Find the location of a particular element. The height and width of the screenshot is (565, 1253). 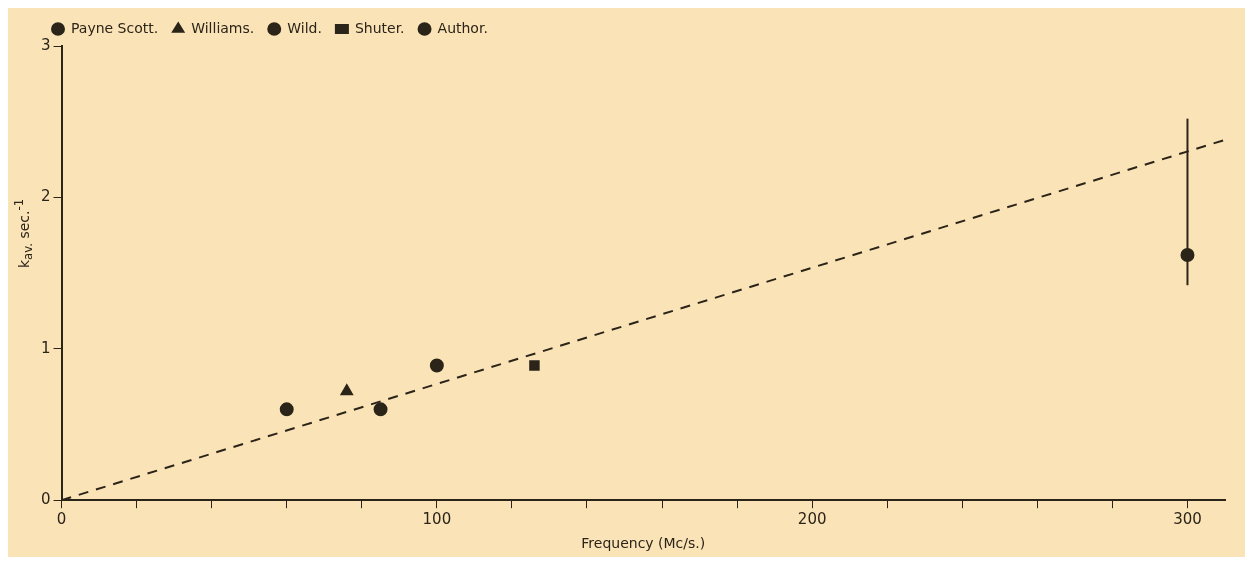

x-tick-label: 0 is located at coordinates (61, 519).